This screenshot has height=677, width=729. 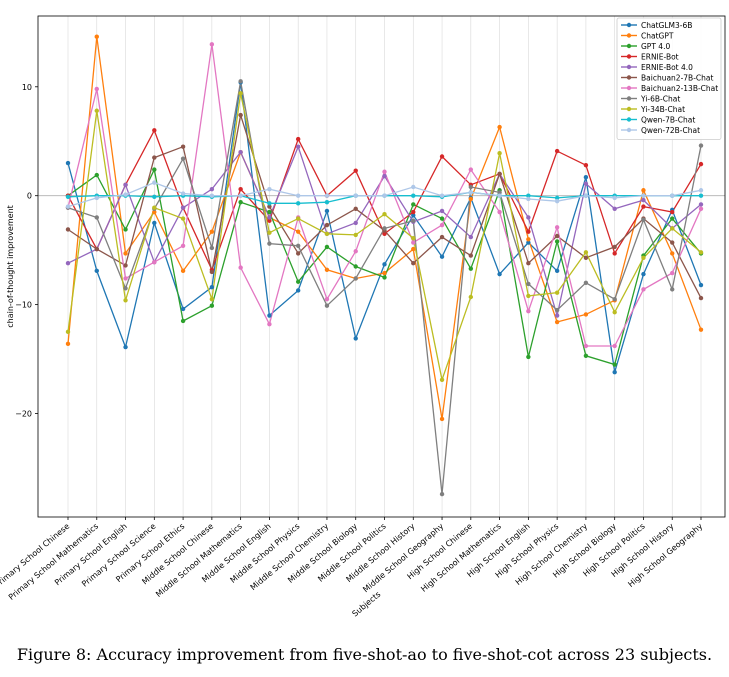 I want to click on legend-label: ChatGPT, so click(x=657, y=35).